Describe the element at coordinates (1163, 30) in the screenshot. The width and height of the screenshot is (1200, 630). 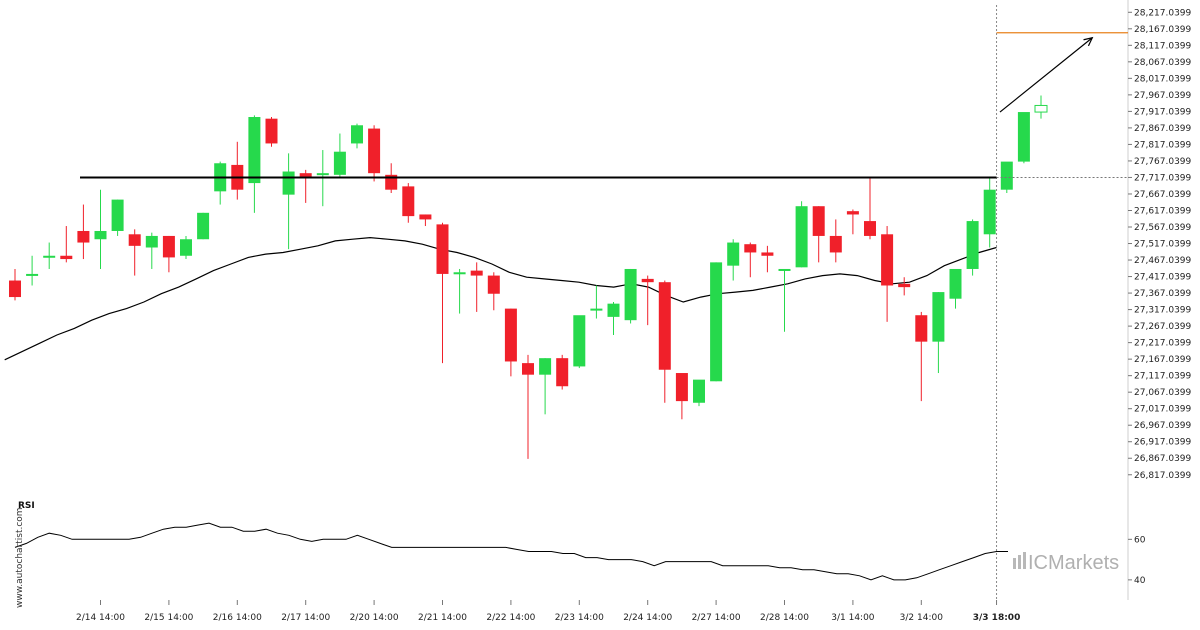
I see `price-tick-label: 28,167.0399` at that location.